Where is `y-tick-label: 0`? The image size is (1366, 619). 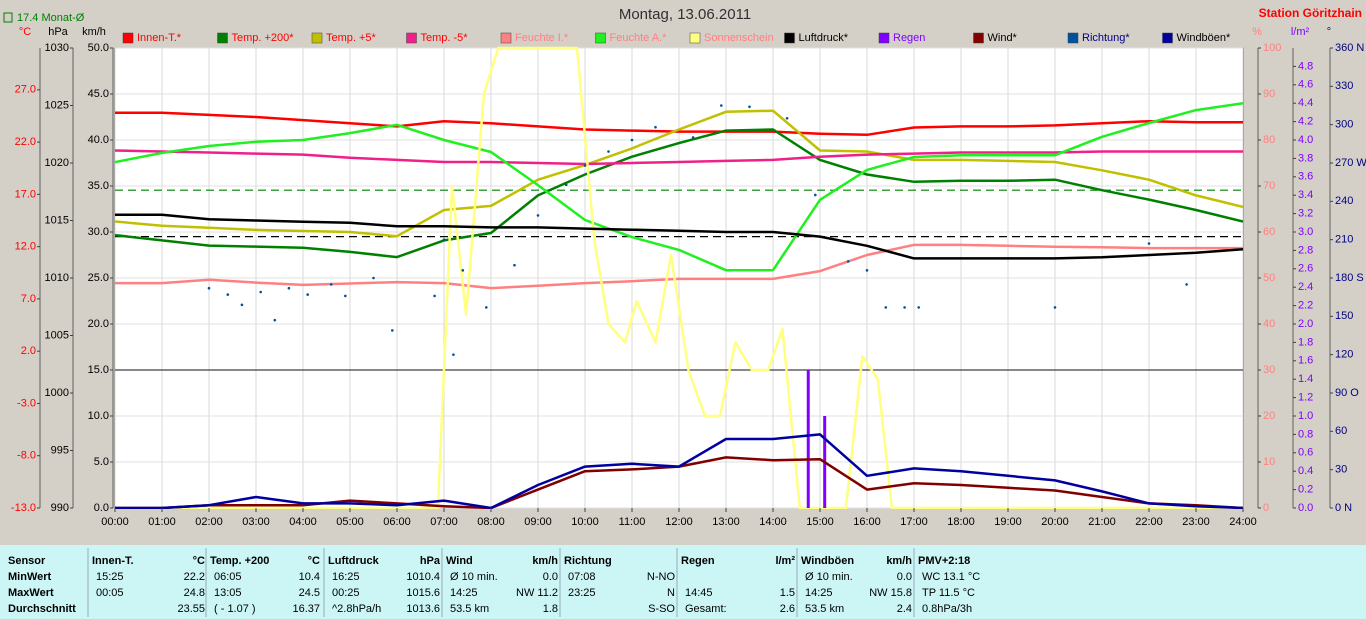 y-tick-label: 0 is located at coordinates (1266, 508).